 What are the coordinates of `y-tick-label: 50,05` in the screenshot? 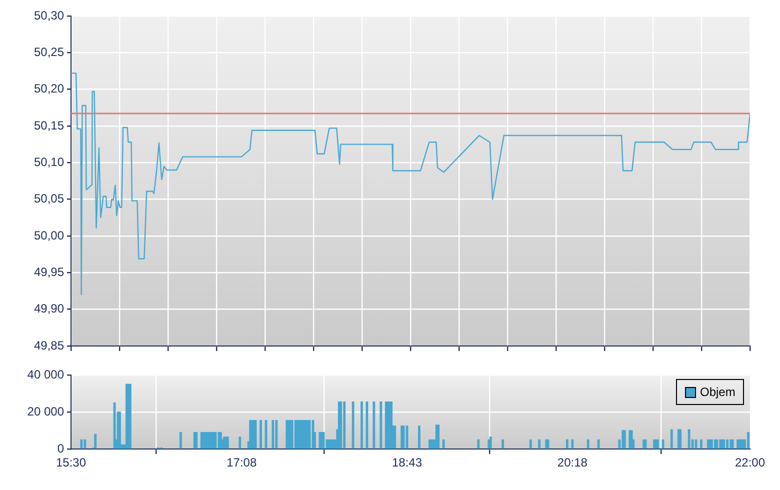 It's located at (49, 199).